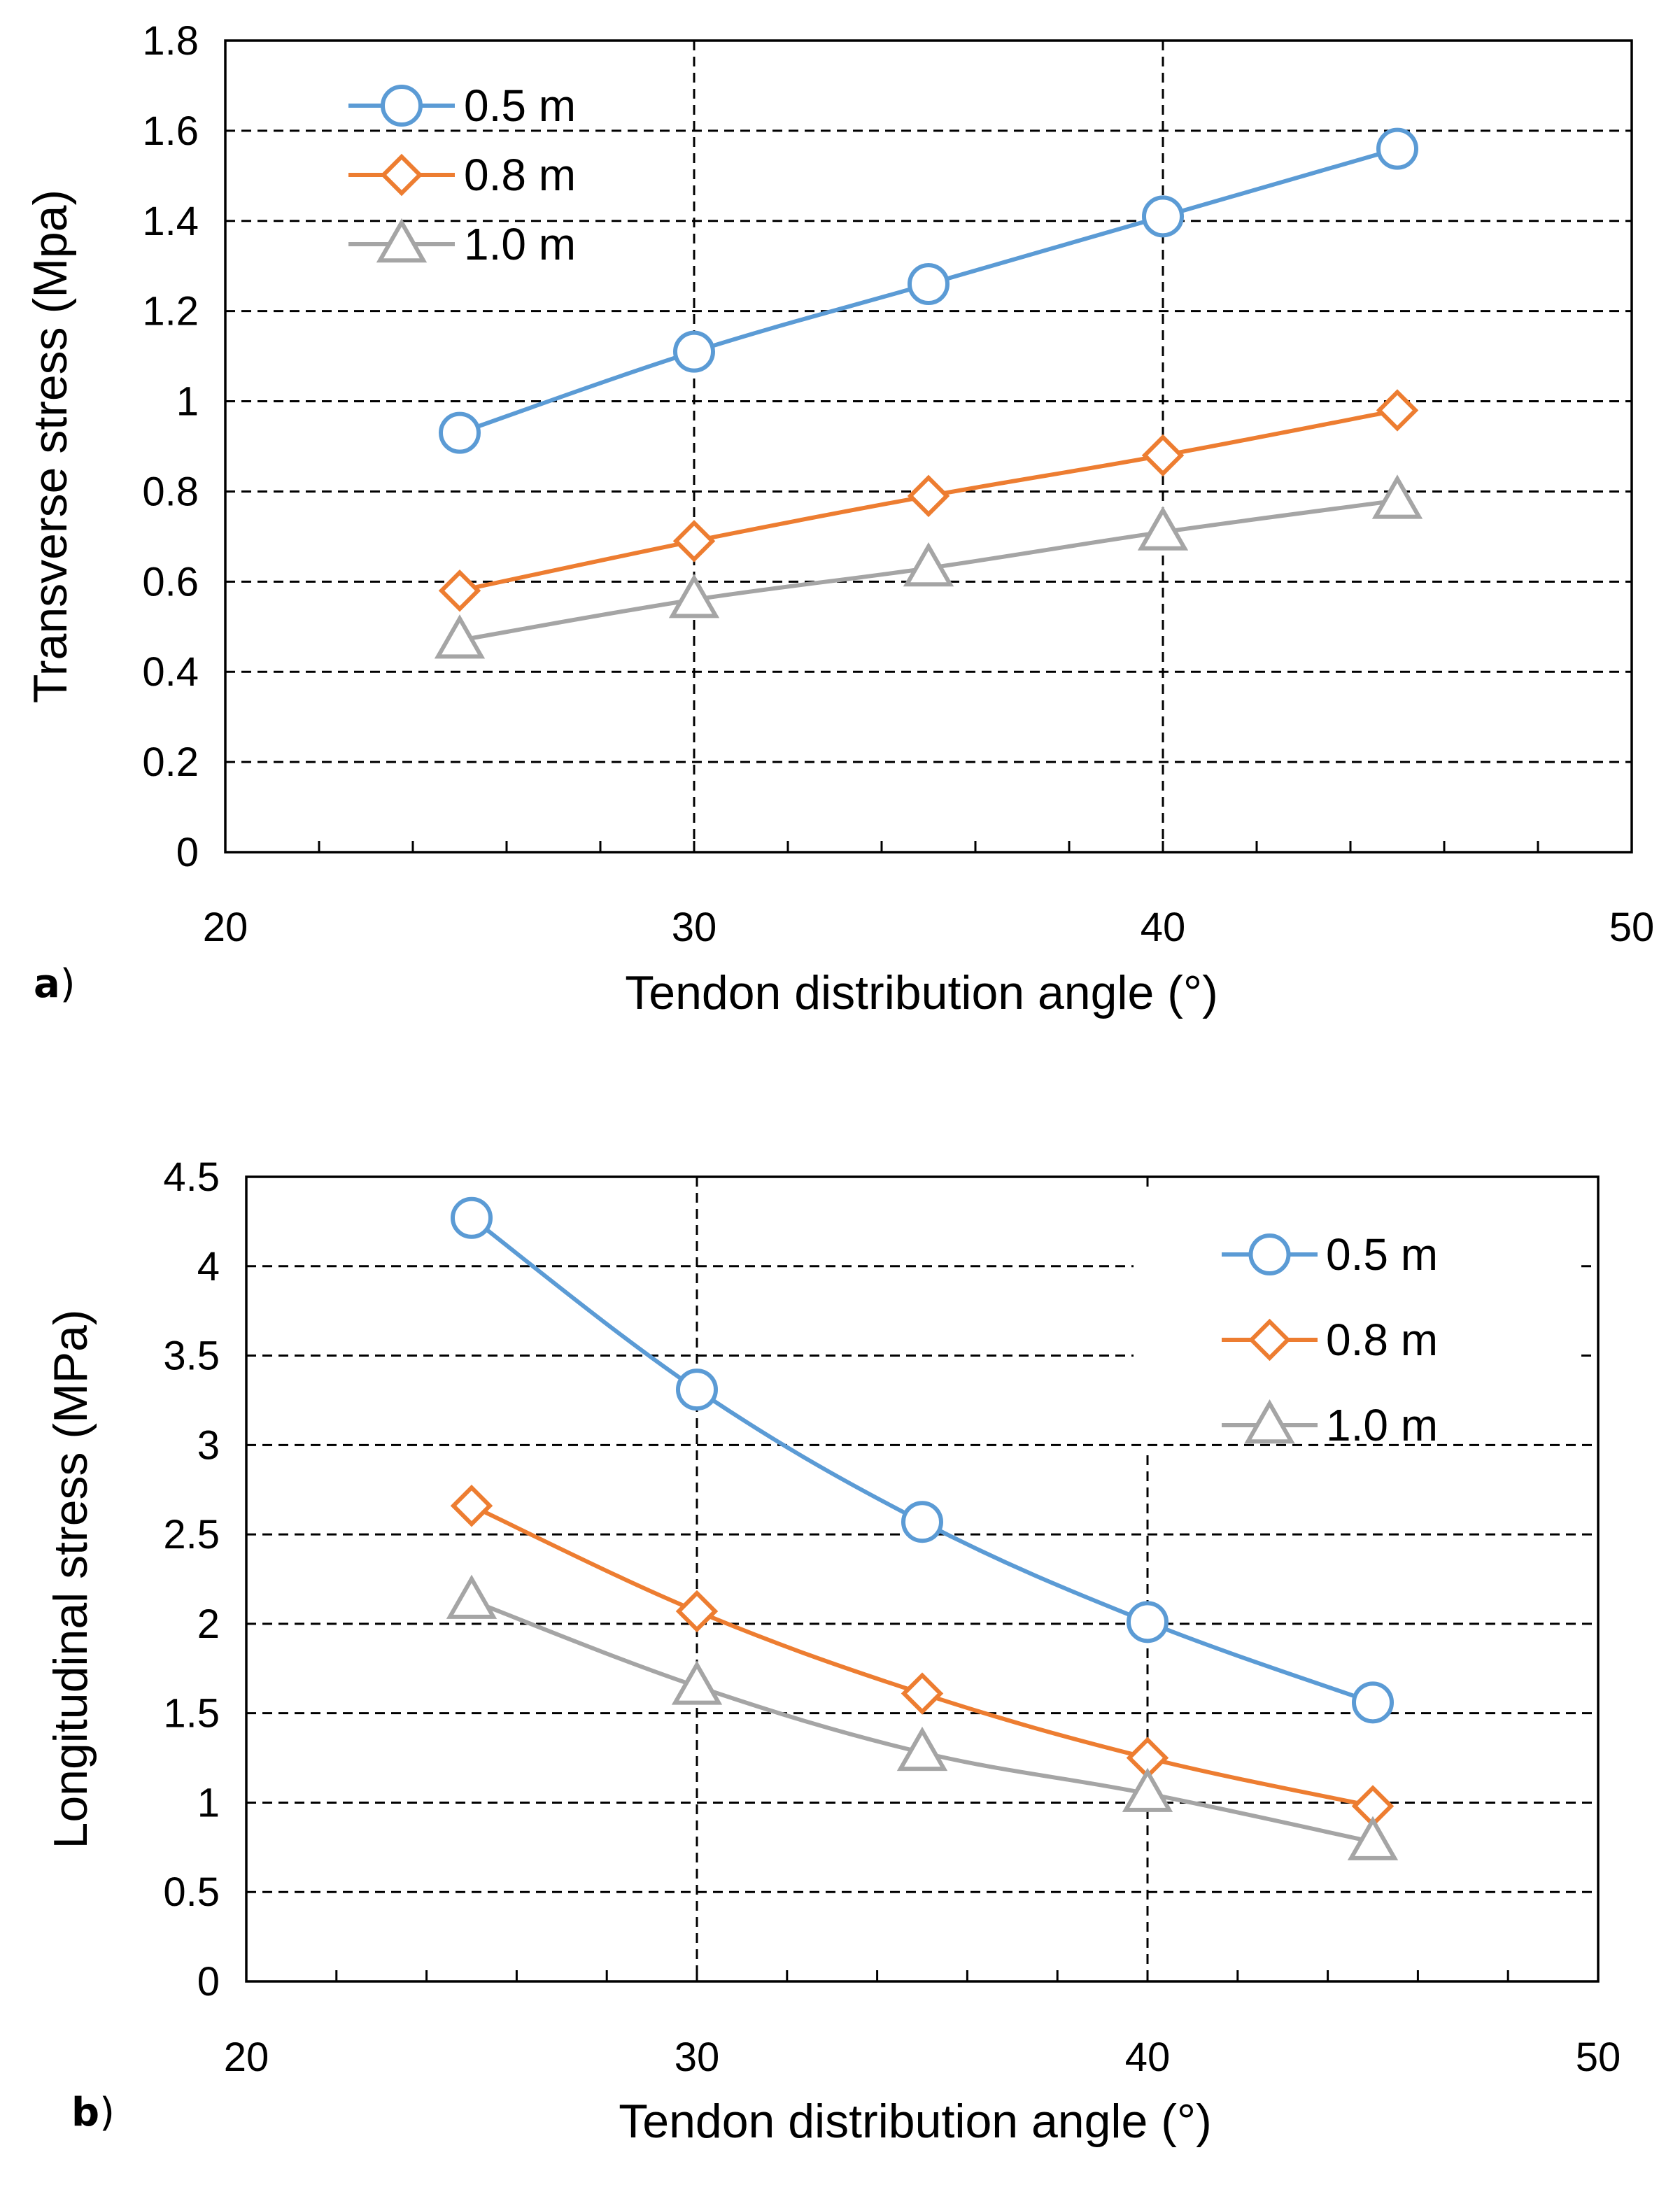 This screenshot has height=2185, width=1680. Describe the element at coordinates (170, 762) in the screenshot. I see `y-tick-label: 0.2` at that location.